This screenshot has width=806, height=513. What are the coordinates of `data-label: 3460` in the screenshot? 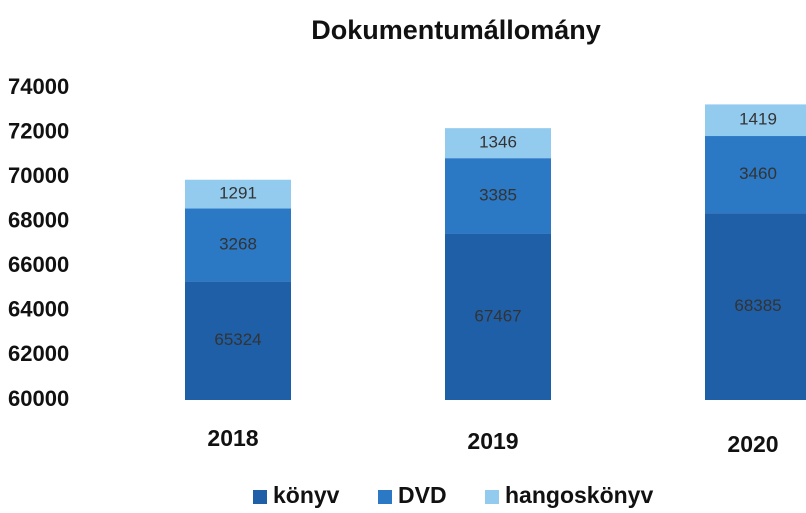 It's located at (758, 173).